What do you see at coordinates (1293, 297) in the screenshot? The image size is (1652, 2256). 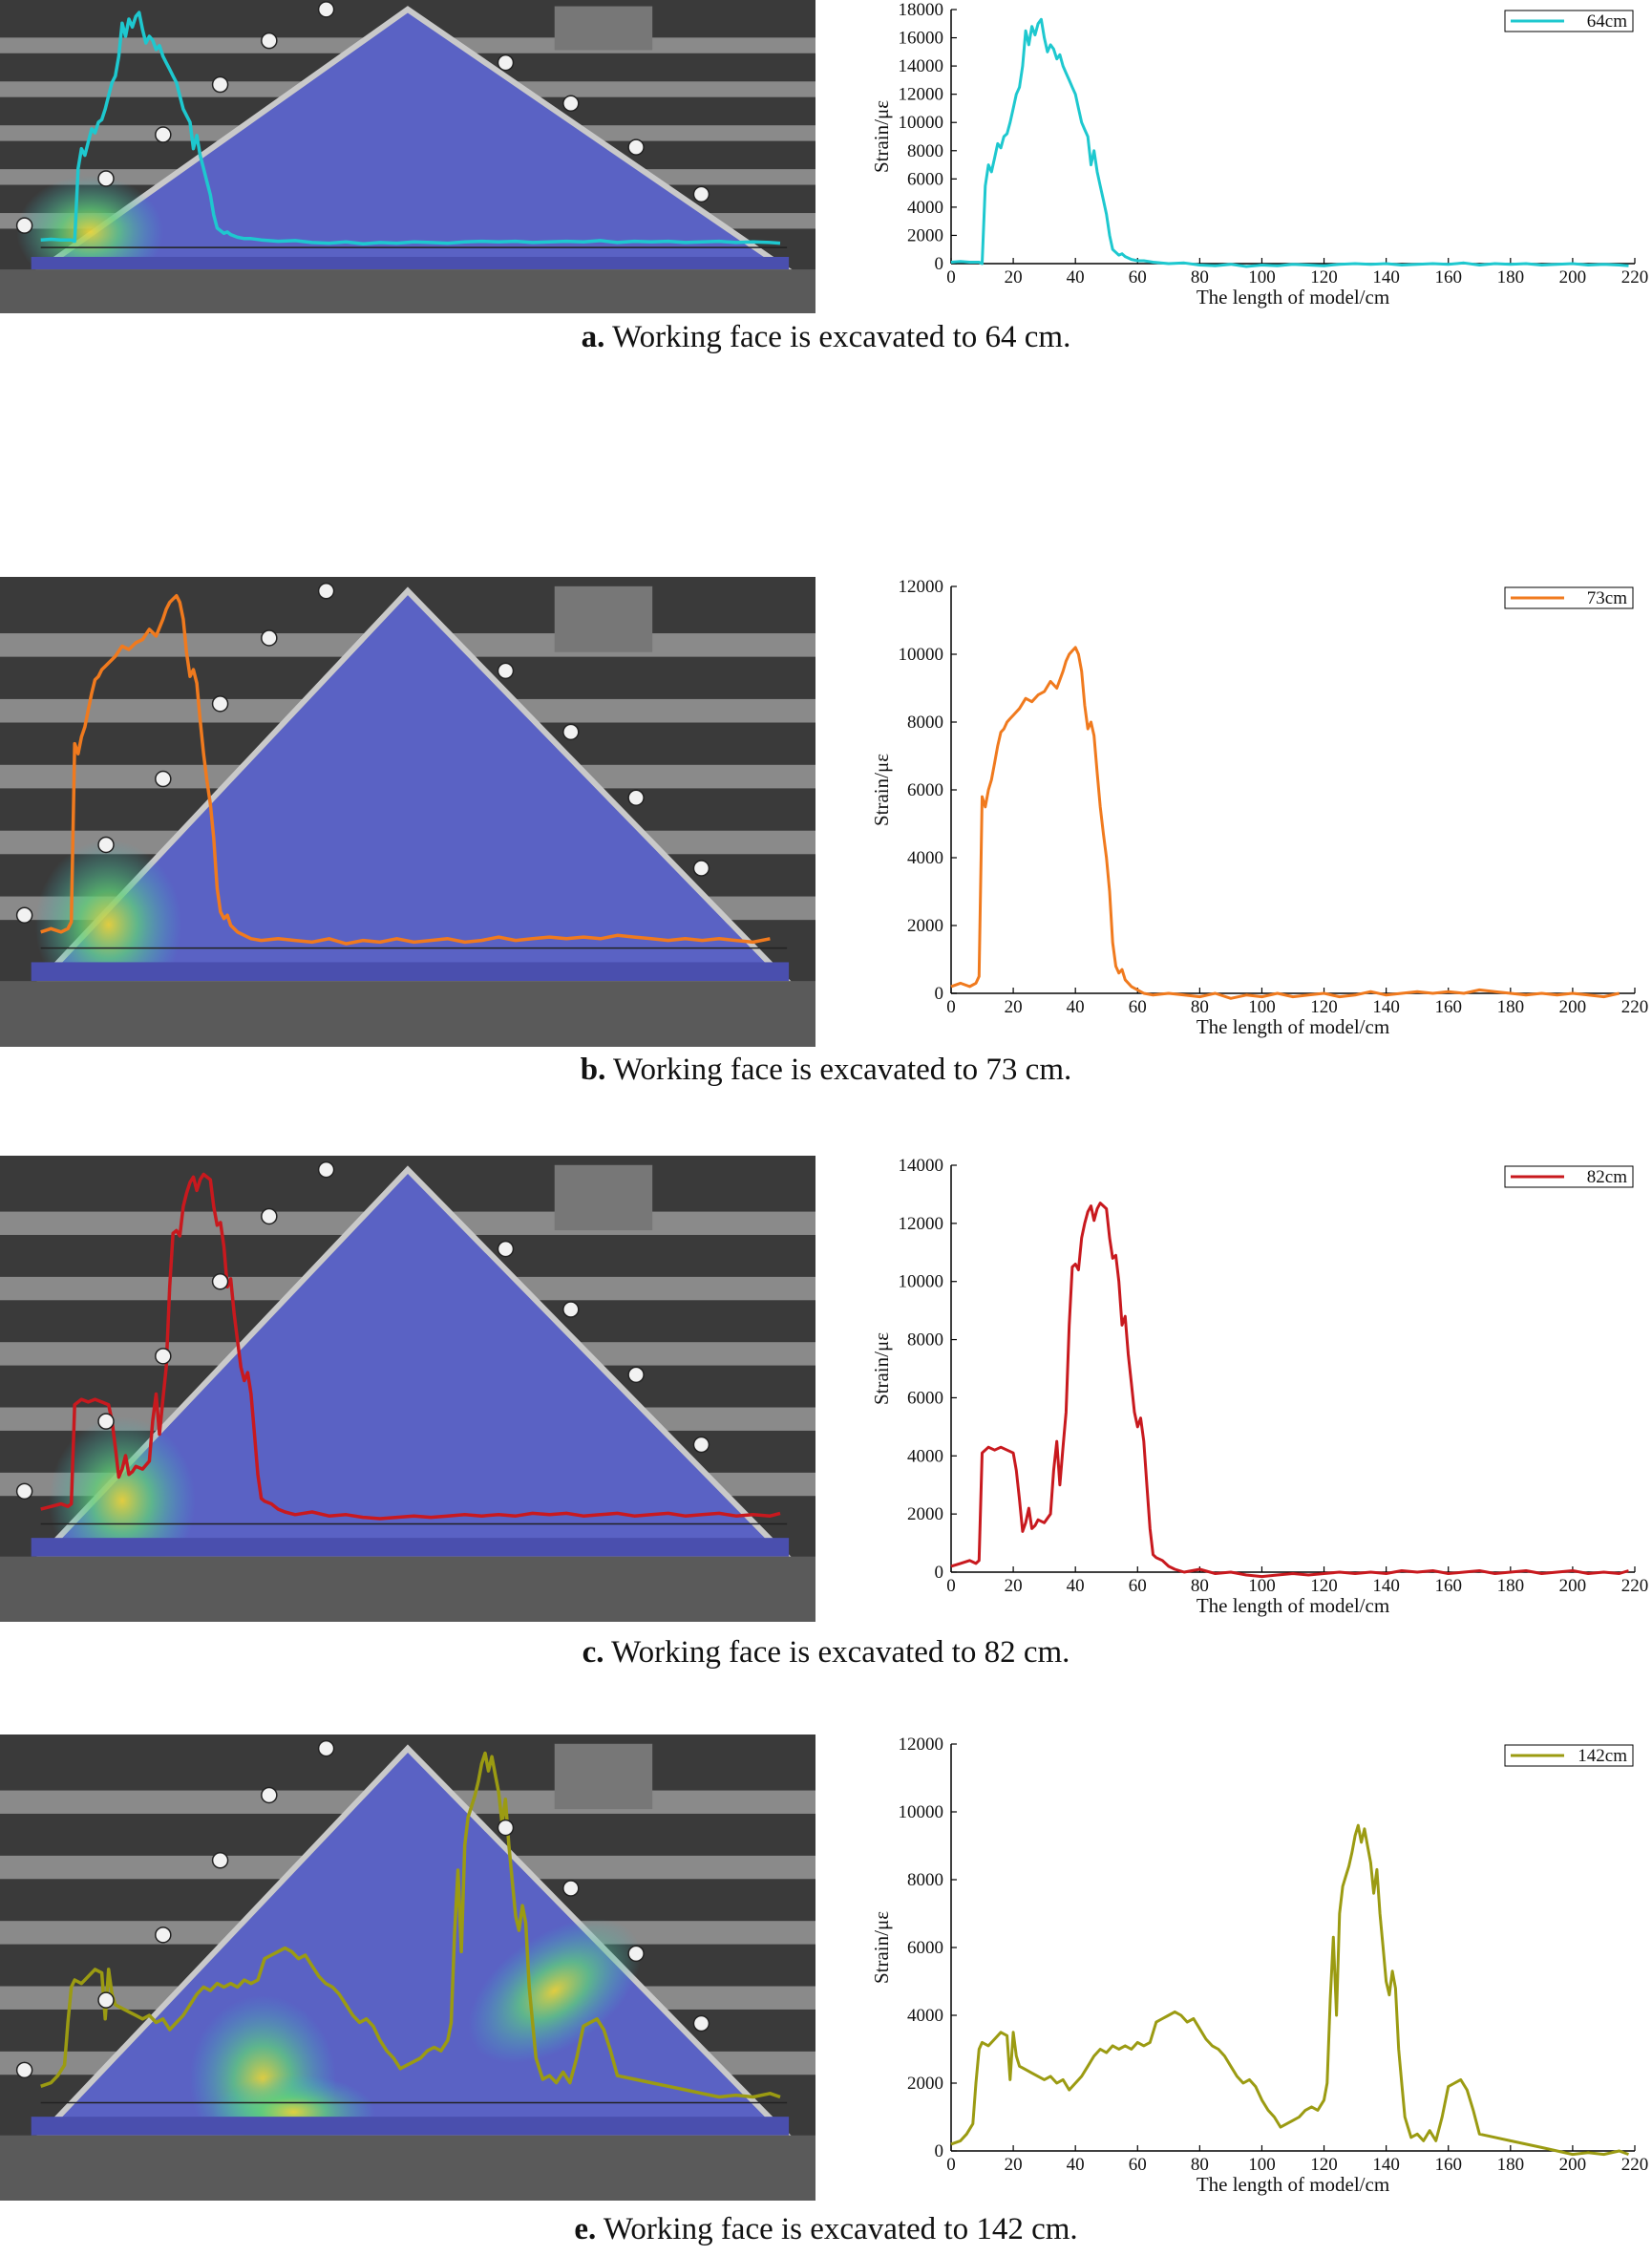 I see `x-axis-title: The length of model/cm` at bounding box center [1293, 297].